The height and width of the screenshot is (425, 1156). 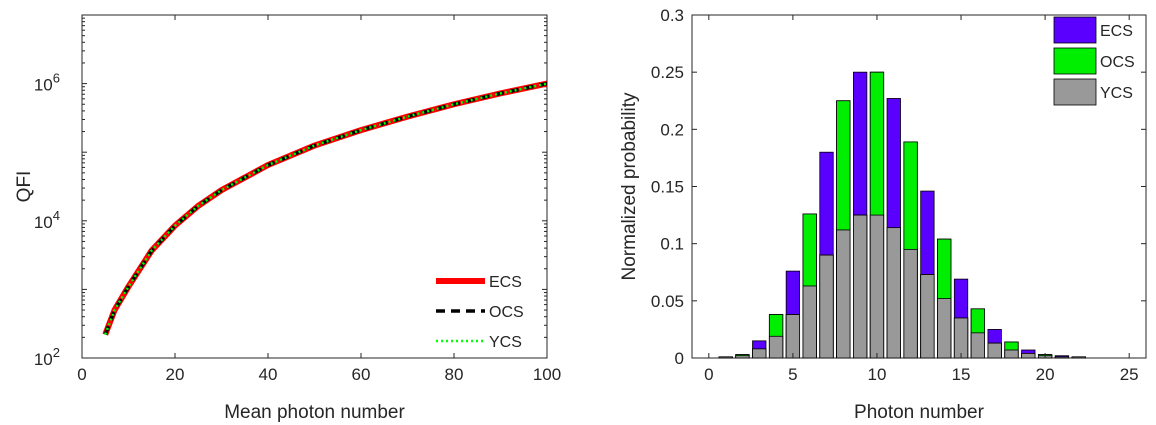 I want to click on x-axis-label: Mean photon number, so click(x=314, y=412).